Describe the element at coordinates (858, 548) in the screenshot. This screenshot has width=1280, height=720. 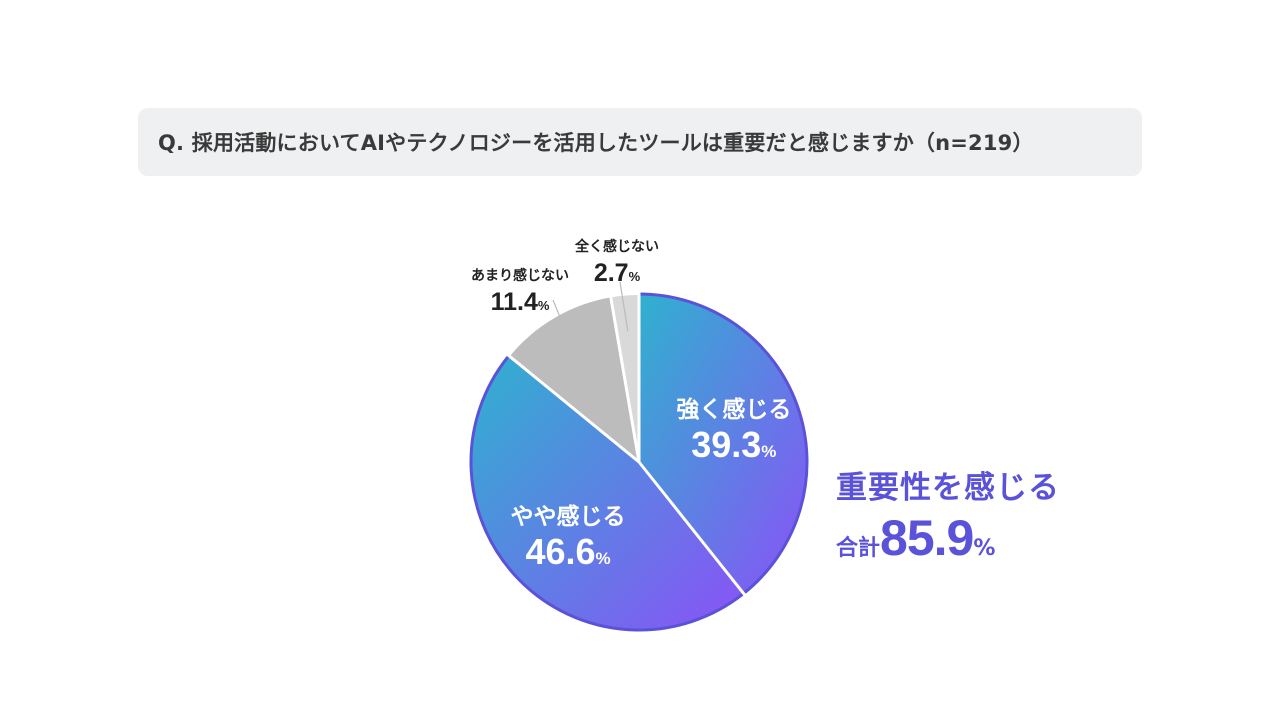
I see `summary-total-prefix: 合計` at that location.